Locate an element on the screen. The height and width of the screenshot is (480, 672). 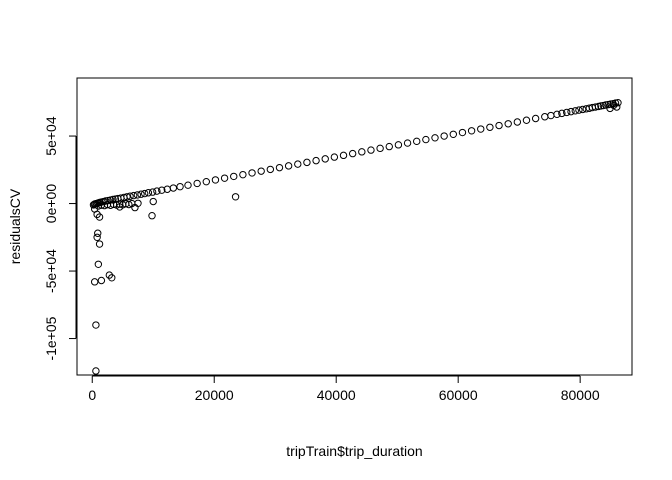
x-tick-label: 80000 is located at coordinates (580, 395).